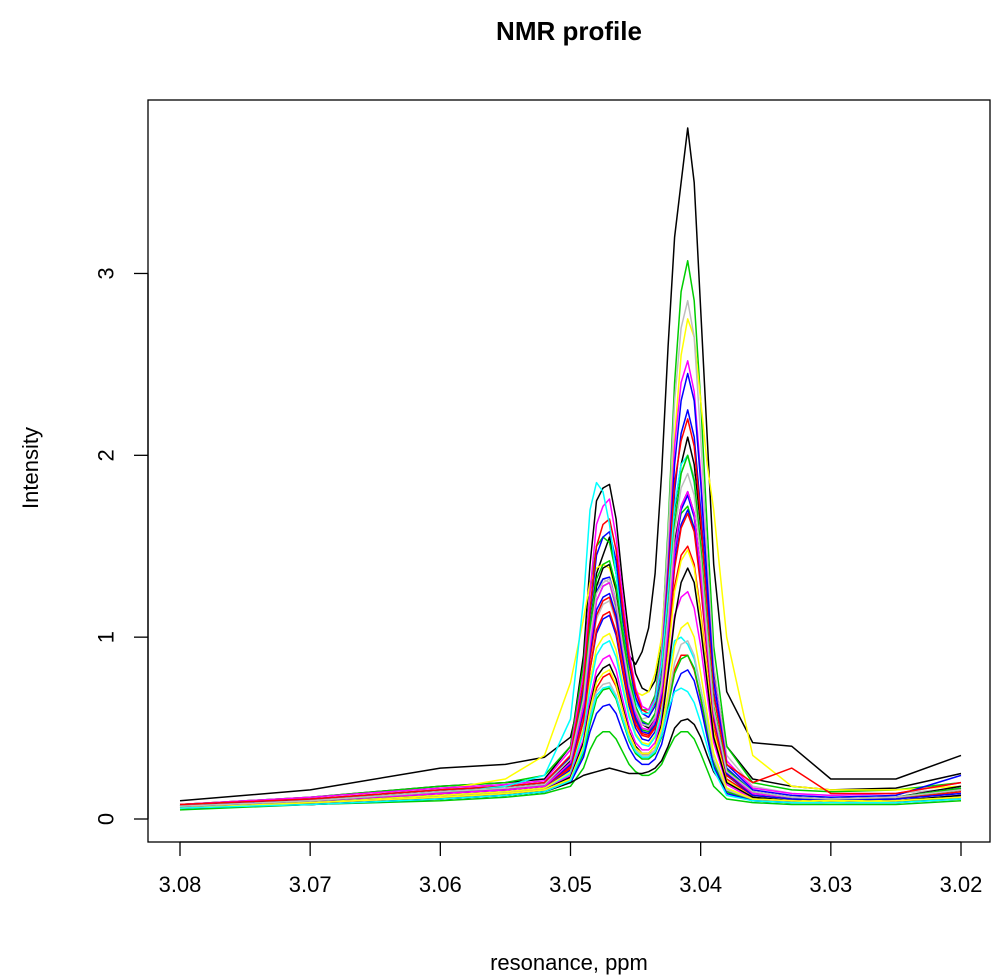 The image size is (995, 980). I want to click on x-tick-label: 3.07, so click(310, 884).